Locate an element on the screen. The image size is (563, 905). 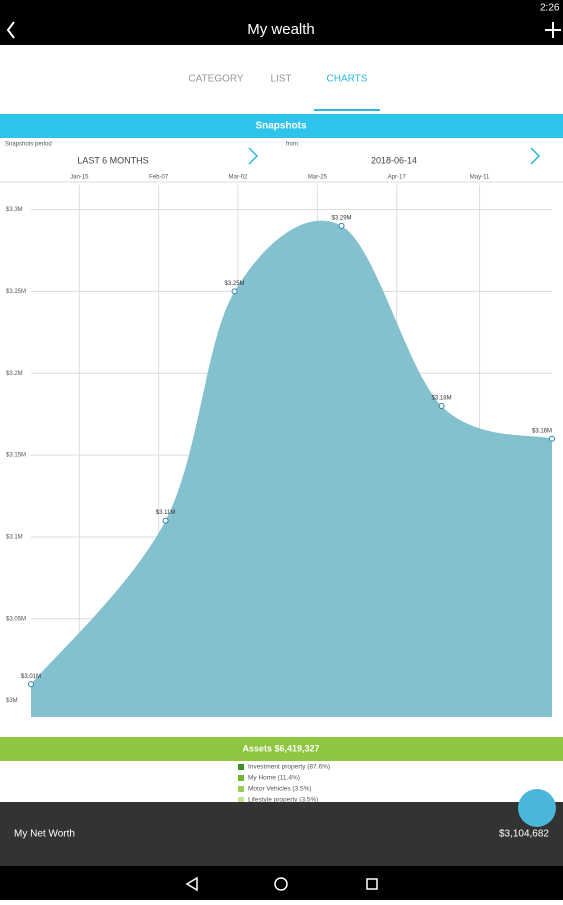
legend-label: Investment property (87.6%) is located at coordinates (289, 767).